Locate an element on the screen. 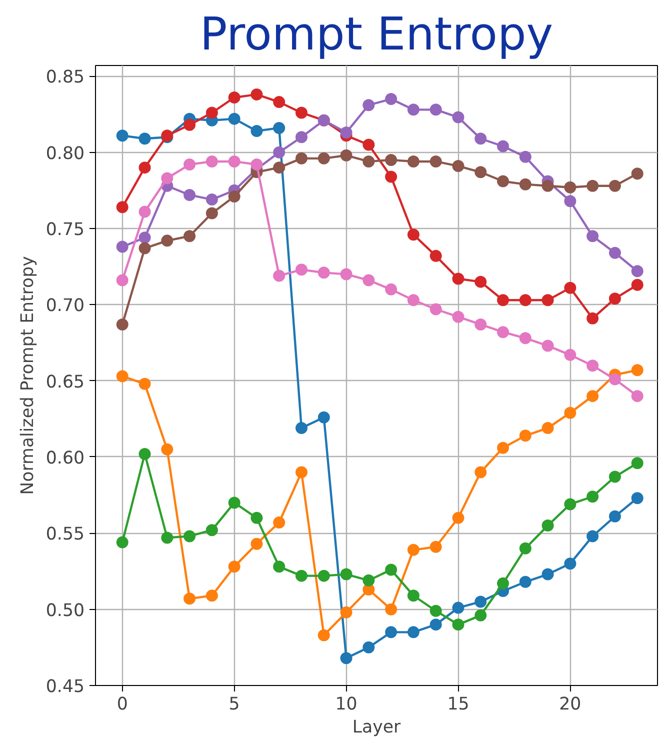 The height and width of the screenshot is (740, 661). x-axis-title: Layer is located at coordinates (377, 728).